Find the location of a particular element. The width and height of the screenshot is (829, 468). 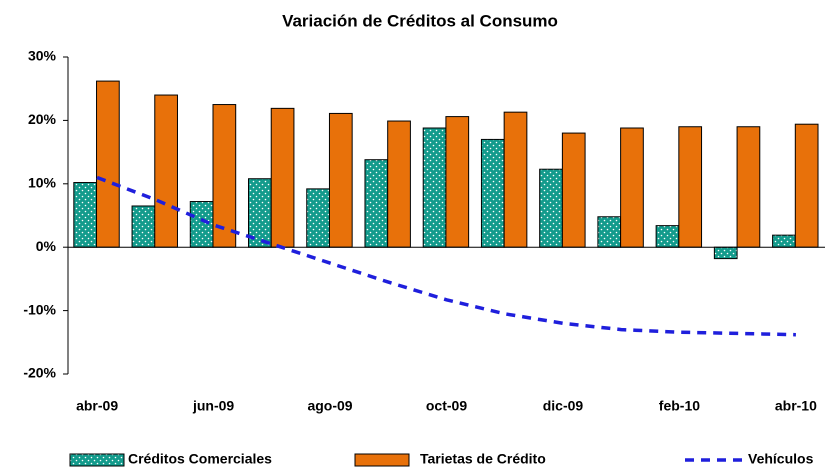

y-tick-label: -10% is located at coordinates (39, 309).